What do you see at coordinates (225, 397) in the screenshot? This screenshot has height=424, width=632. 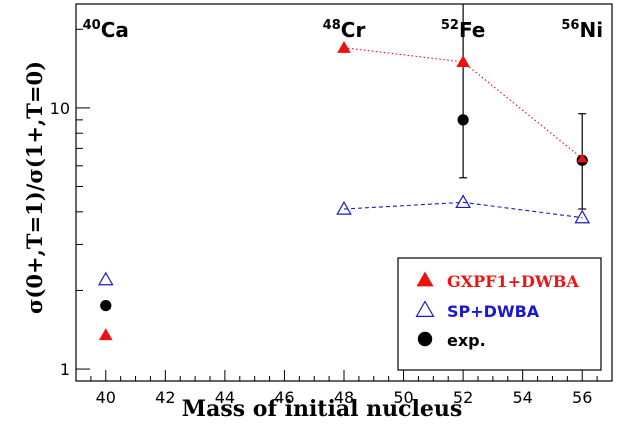 I see `x-tick-label: 44` at bounding box center [225, 397].